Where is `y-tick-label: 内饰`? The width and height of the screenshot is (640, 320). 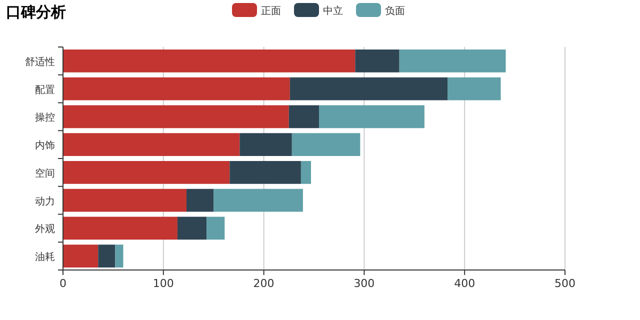 y-tick-label: 内饰 is located at coordinates (45, 146).